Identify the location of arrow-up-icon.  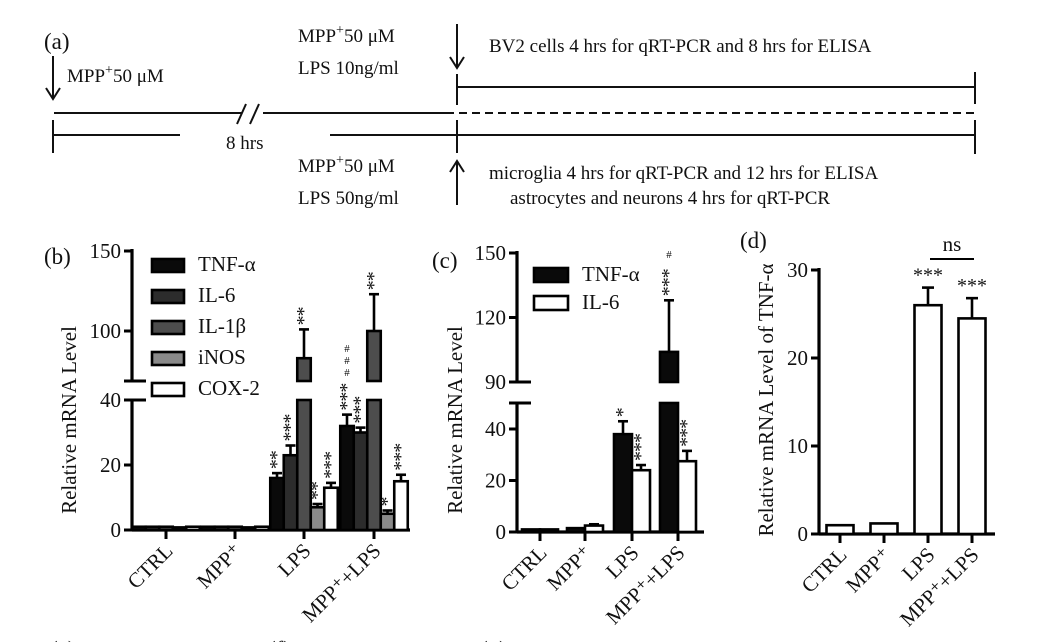
(457, 182).